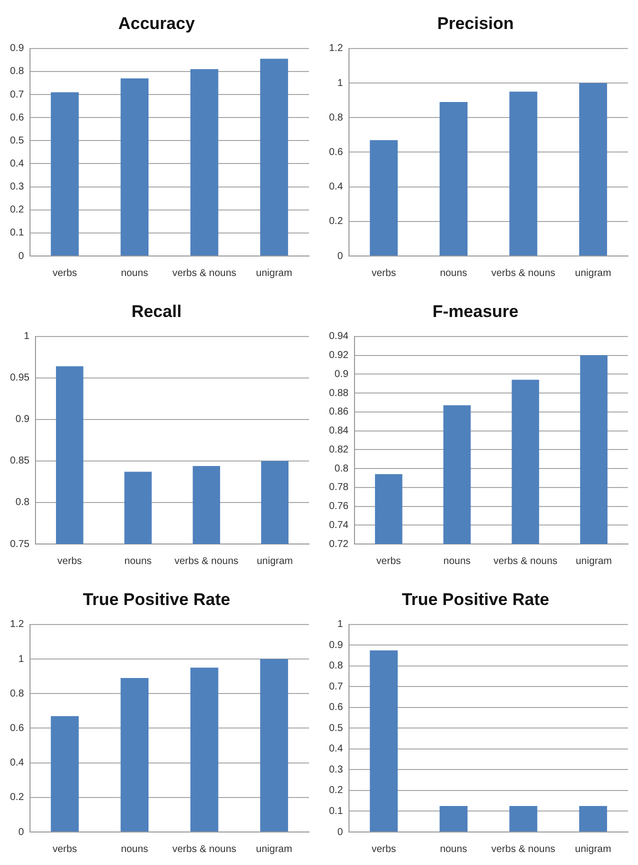 Image resolution: width=638 pixels, height=865 pixels. Describe the element at coordinates (156, 311) in the screenshot. I see `chart-title: Recall` at that location.